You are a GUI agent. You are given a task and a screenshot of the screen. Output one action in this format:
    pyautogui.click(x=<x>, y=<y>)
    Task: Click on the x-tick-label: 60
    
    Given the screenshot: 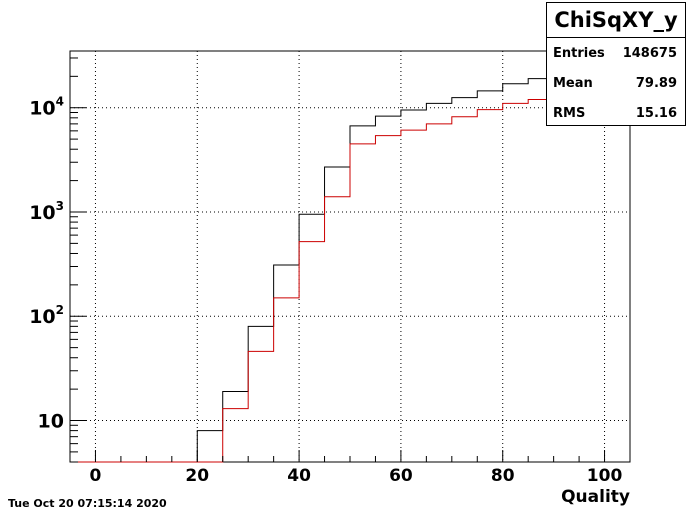 What is the action you would take?
    pyautogui.click(x=401, y=476)
    